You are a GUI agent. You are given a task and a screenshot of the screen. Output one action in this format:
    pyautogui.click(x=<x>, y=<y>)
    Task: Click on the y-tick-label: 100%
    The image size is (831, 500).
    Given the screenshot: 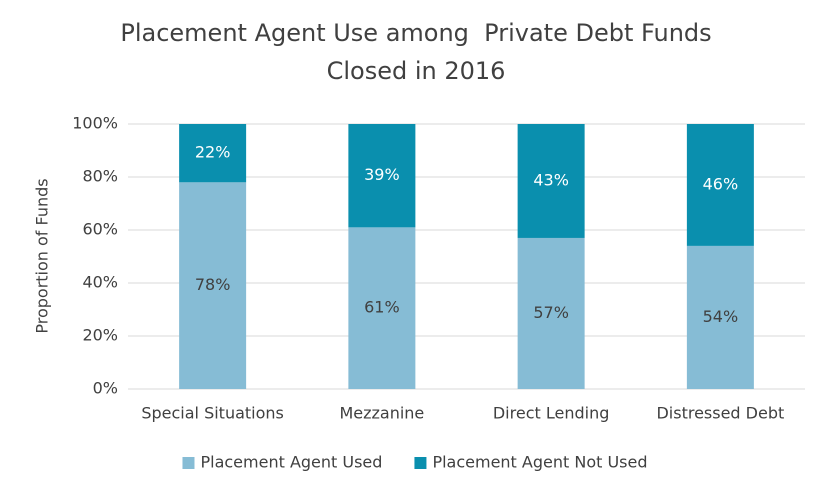 What is the action you would take?
    pyautogui.click(x=95, y=123)
    